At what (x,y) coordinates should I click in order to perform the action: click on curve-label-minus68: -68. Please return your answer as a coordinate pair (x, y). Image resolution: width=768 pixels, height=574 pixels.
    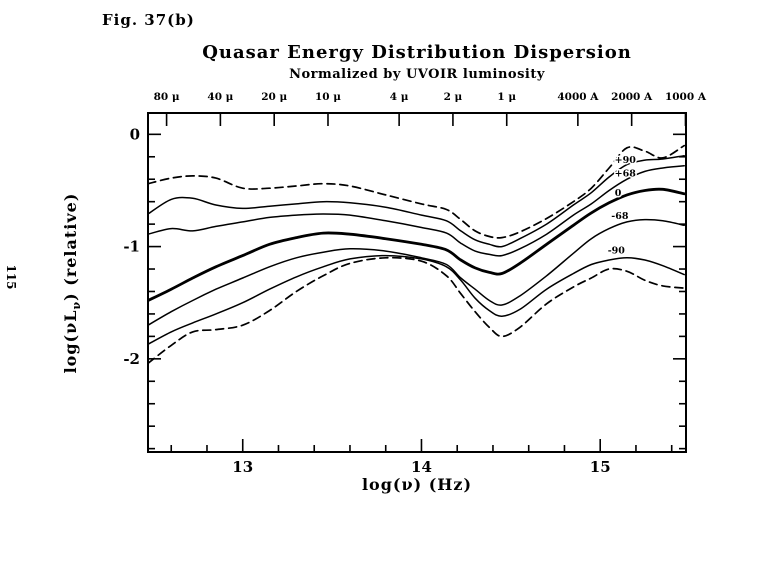
    Looking at the image, I should click on (620, 216).